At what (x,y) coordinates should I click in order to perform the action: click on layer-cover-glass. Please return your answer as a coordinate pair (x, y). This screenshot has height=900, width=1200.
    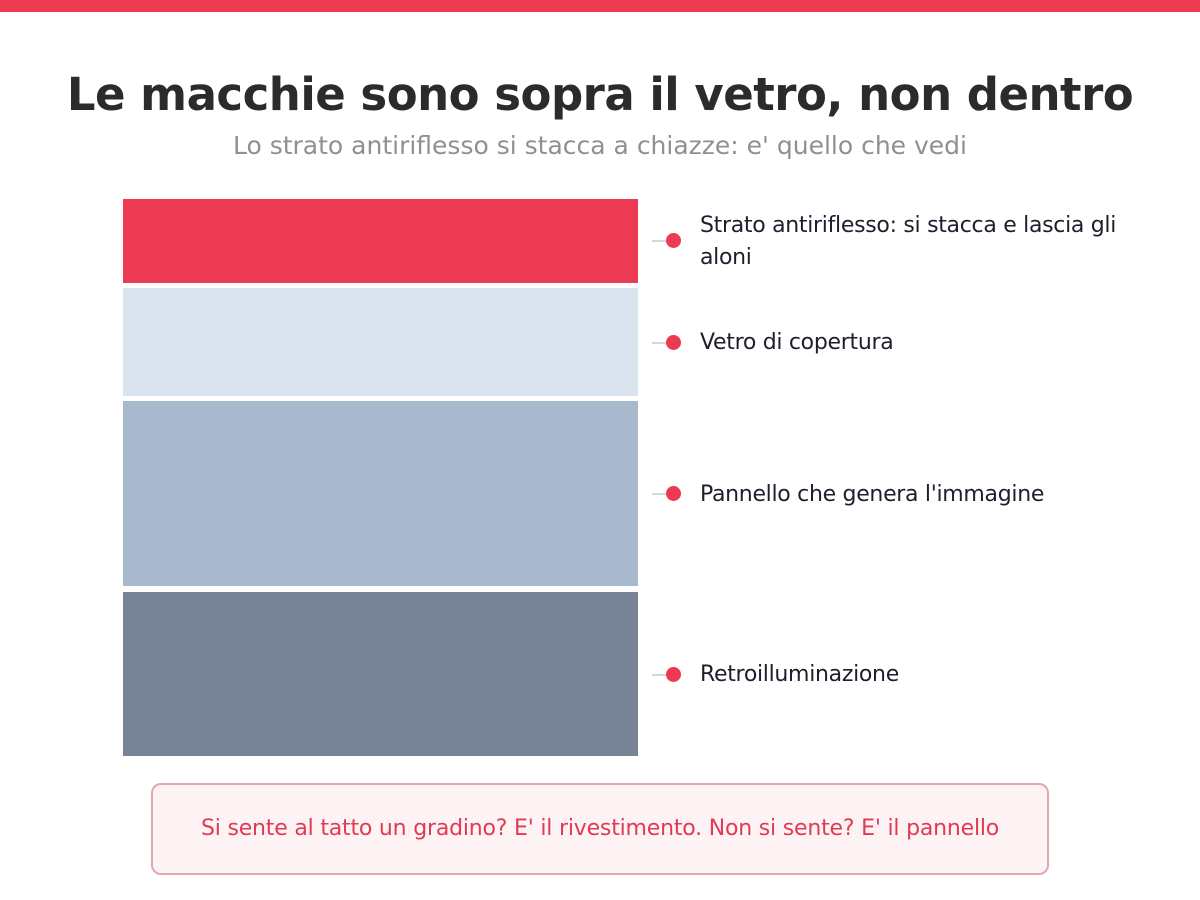
    Looking at the image, I should click on (380, 342).